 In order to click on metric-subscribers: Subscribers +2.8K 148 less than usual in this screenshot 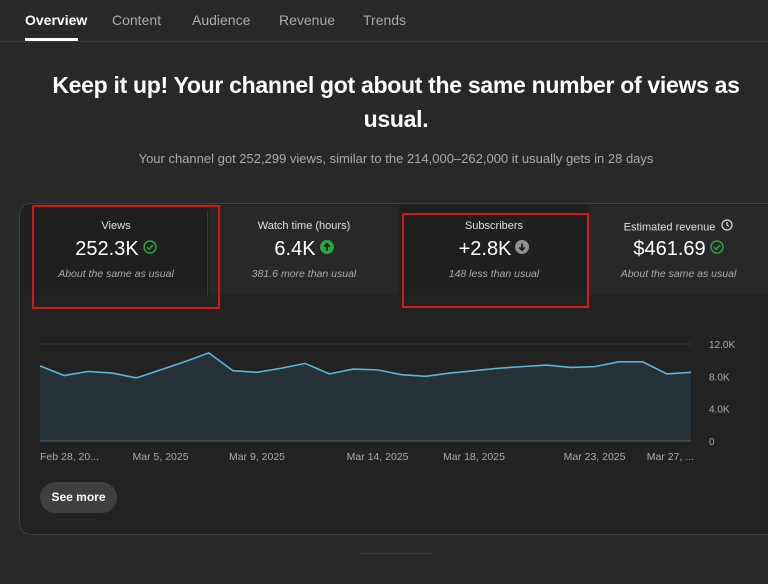, I will do `click(494, 250)`.